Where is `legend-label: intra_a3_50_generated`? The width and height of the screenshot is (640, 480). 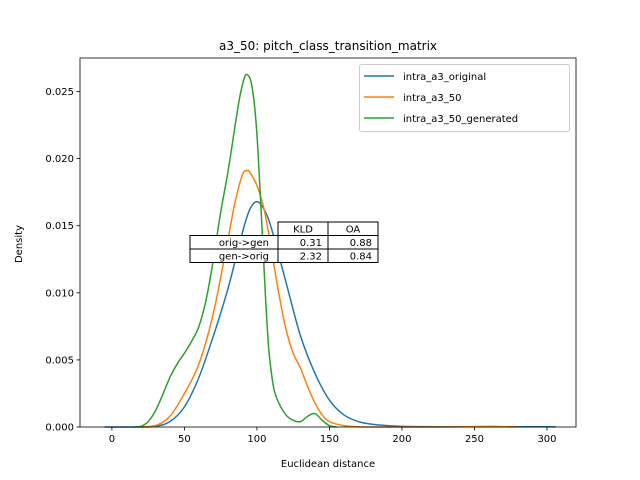
legend-label: intra_a3_50_generated is located at coordinates (460, 119).